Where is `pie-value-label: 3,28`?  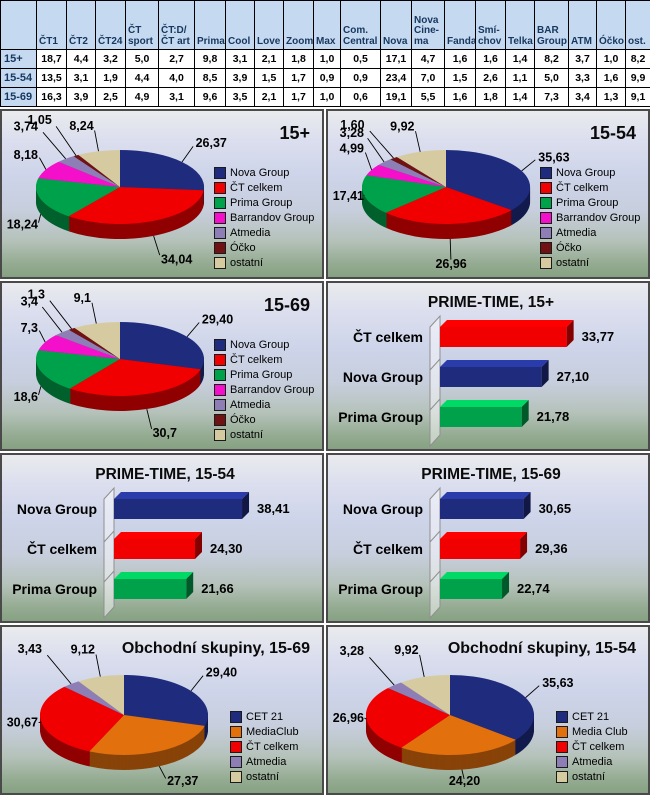 pie-value-label: 3,28 is located at coordinates (352, 651).